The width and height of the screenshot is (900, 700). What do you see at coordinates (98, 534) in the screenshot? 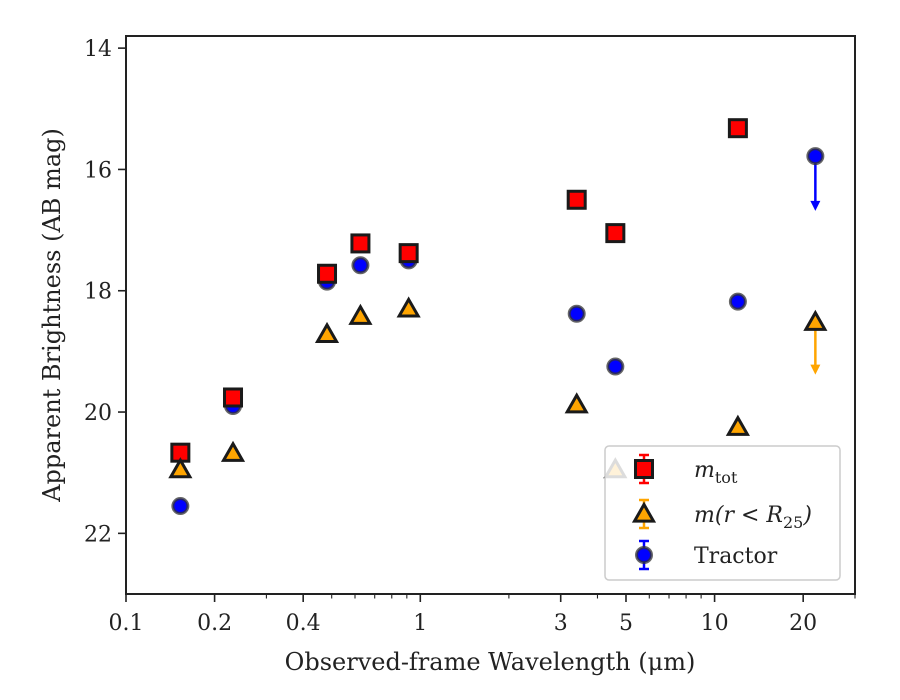
I see `y-tick-label: 22` at bounding box center [98, 534].